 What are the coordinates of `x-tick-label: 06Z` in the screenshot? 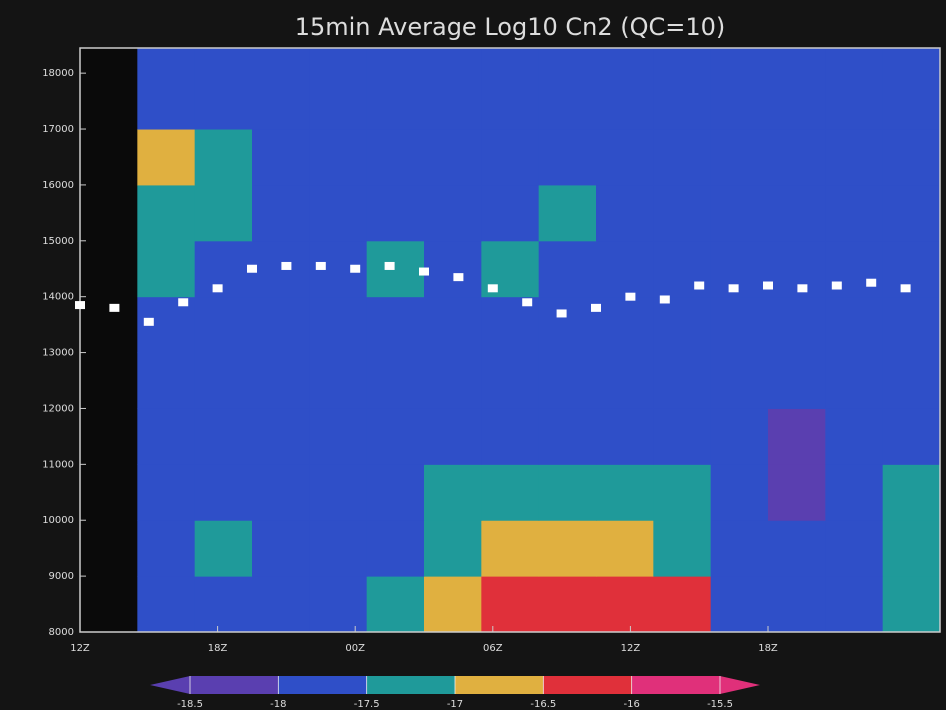 It's located at (493, 648).